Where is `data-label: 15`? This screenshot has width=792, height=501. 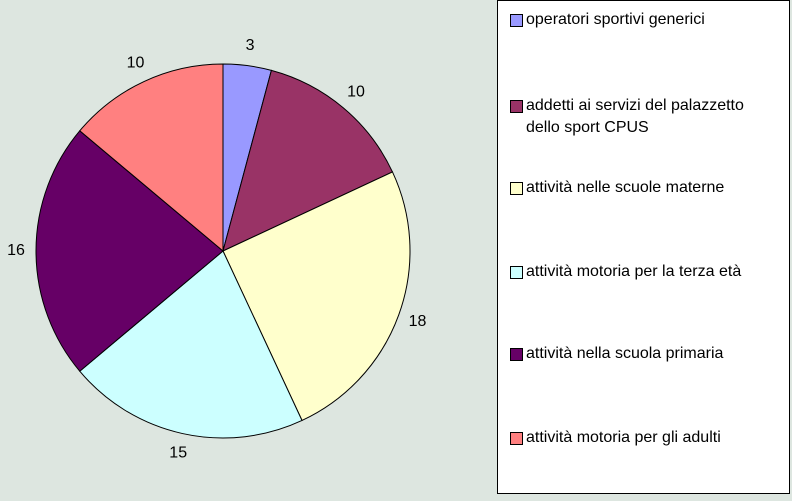
data-label: 15 is located at coordinates (178, 452).